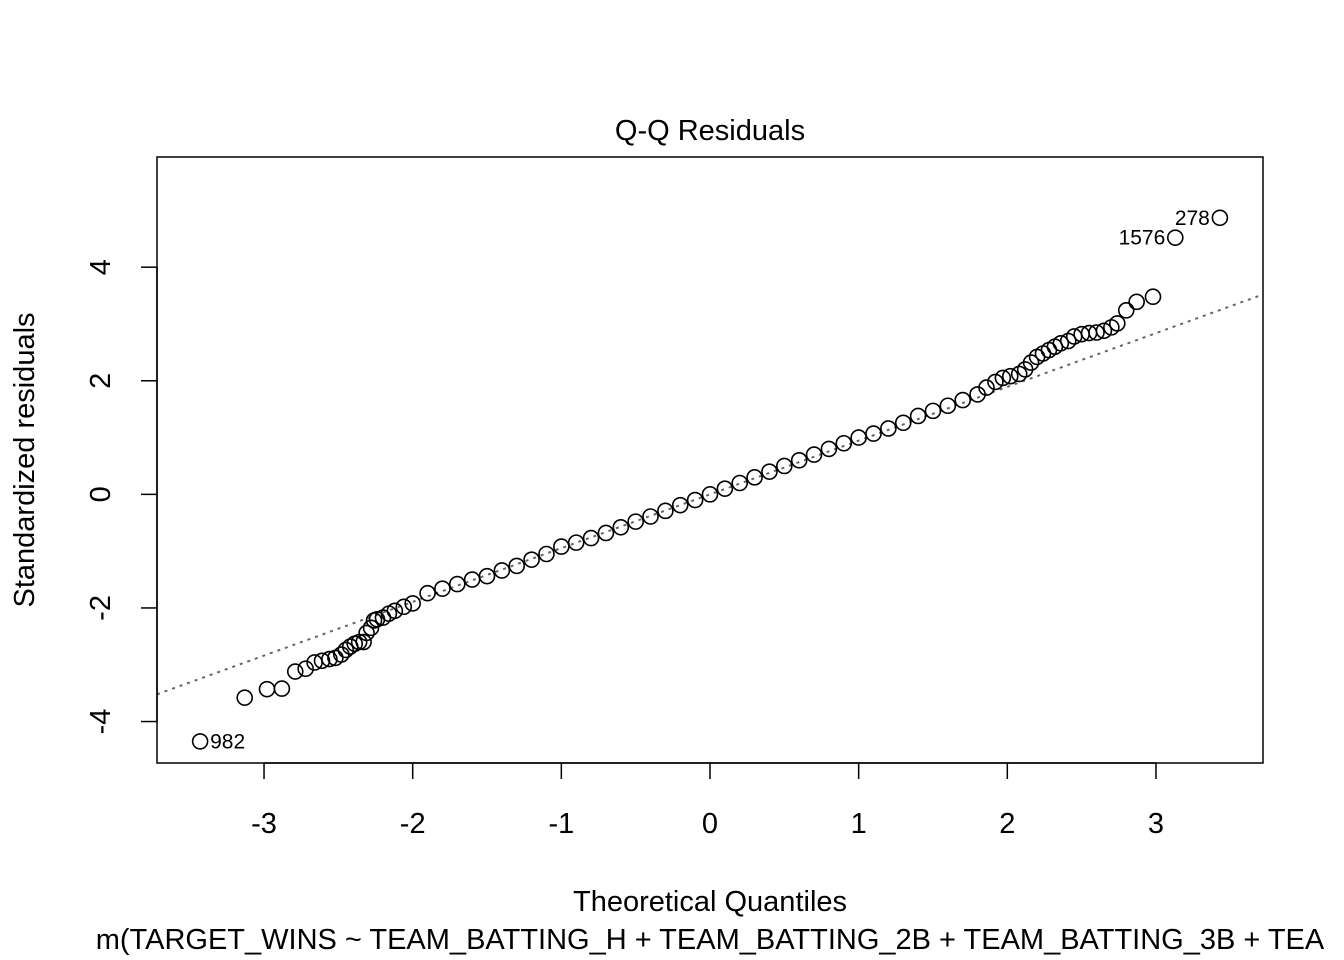 The width and height of the screenshot is (1344, 960). Describe the element at coordinates (25, 459) in the screenshot. I see `y-axis-label: Standardized residuals` at that location.